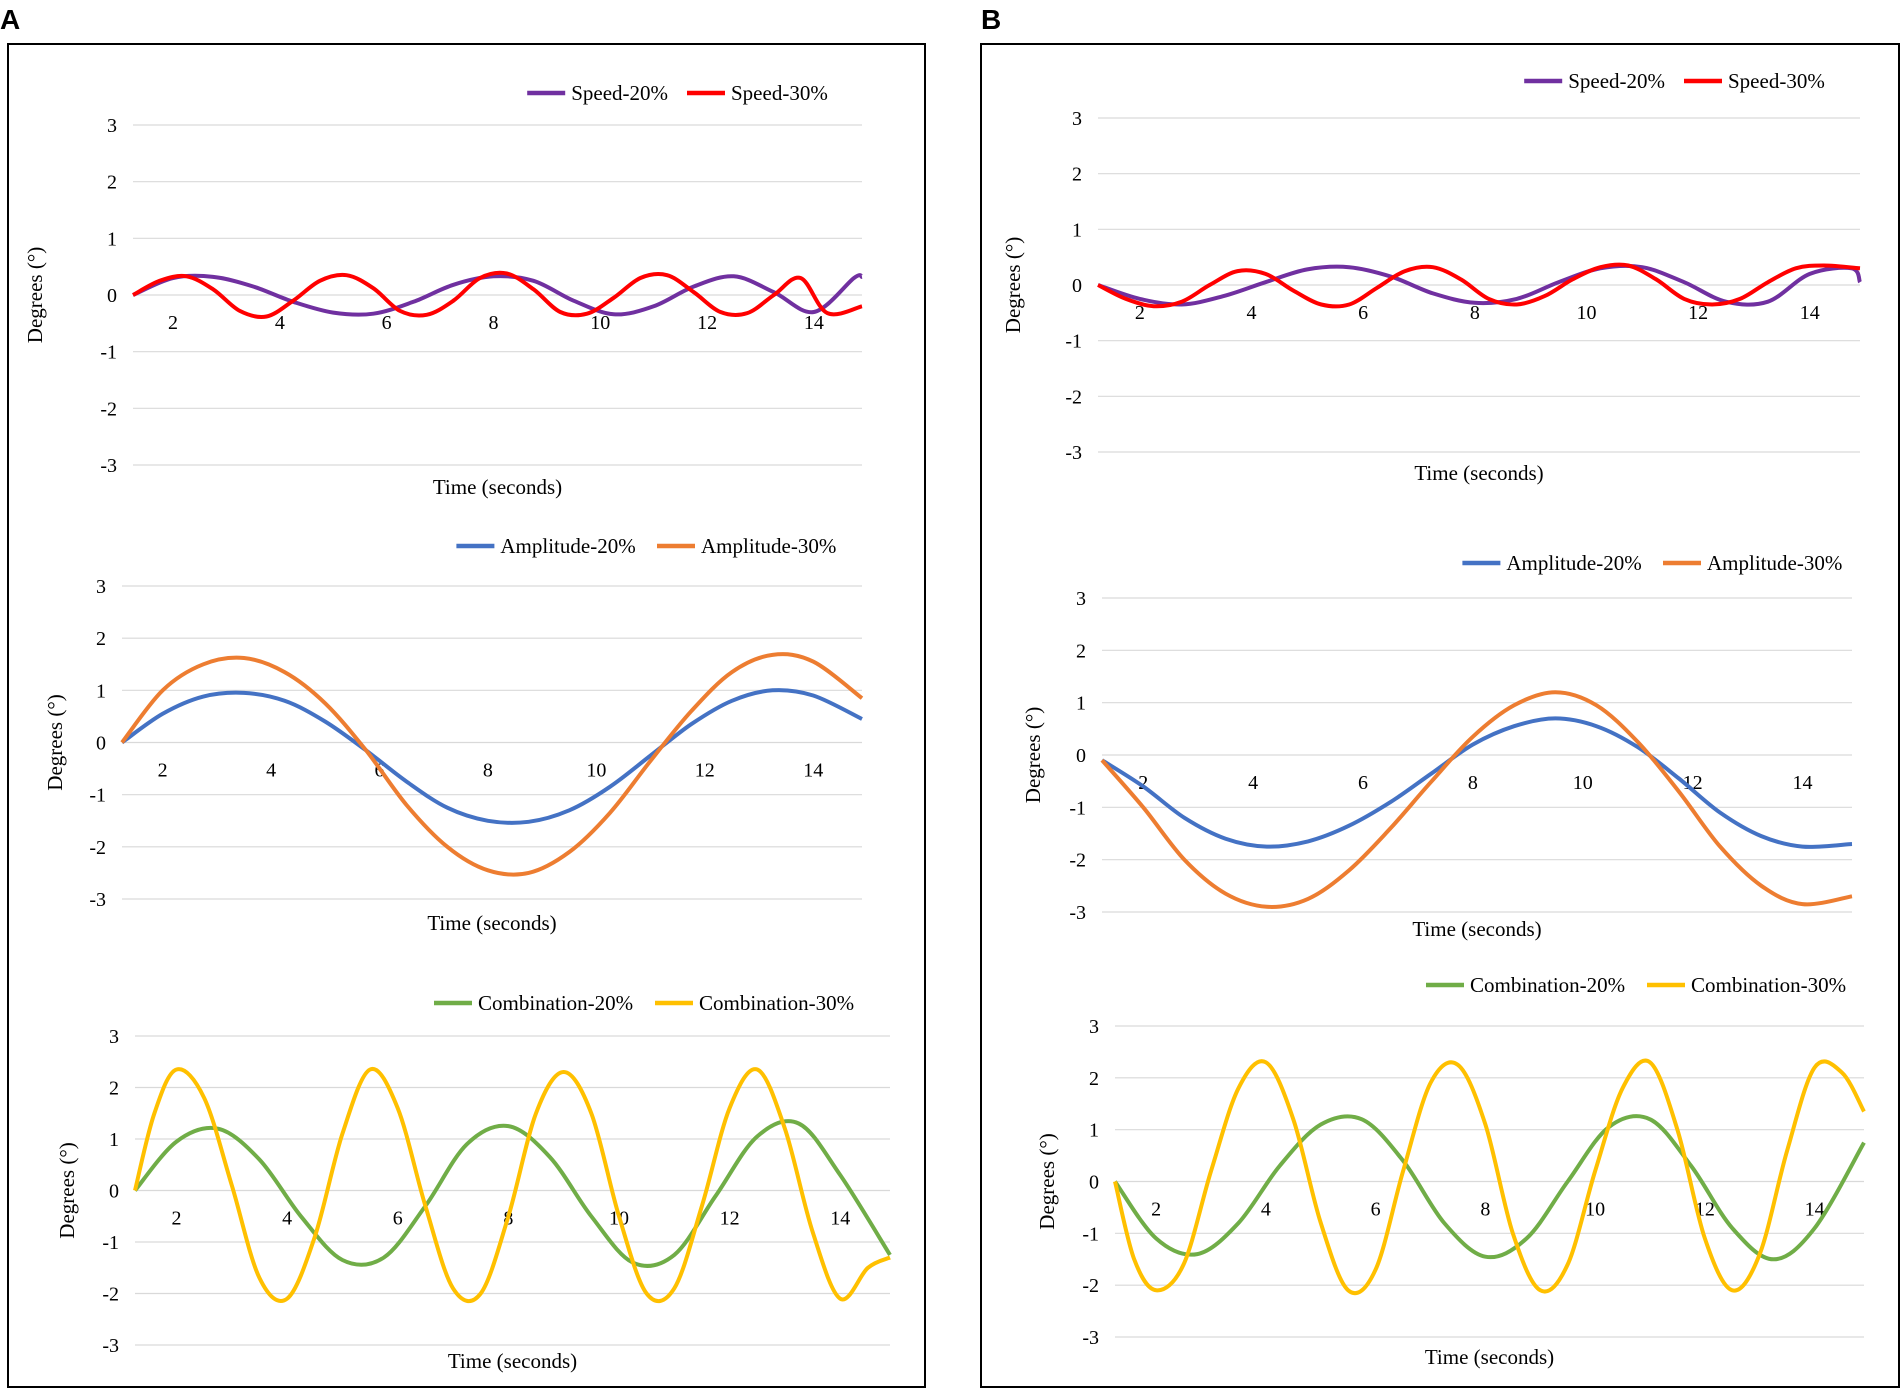 This screenshot has width=1902, height=1392. Describe the element at coordinates (779, 93) in the screenshot. I see `legend-label: Speed-30%` at that location.